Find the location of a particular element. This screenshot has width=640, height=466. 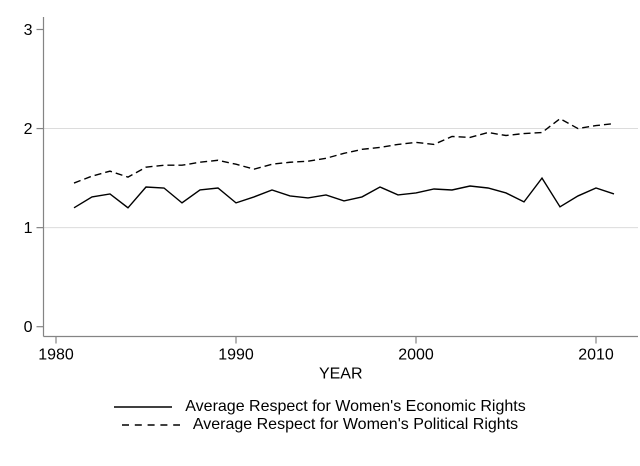

y-tick-label: 0 is located at coordinates (28, 327).